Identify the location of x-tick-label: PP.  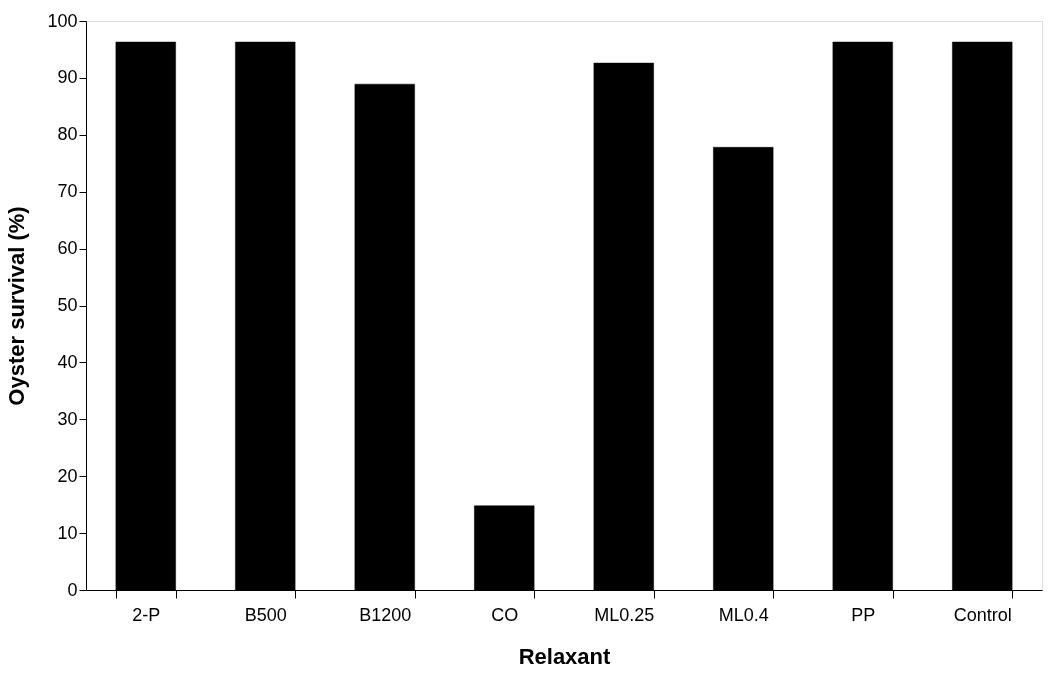
(863, 614).